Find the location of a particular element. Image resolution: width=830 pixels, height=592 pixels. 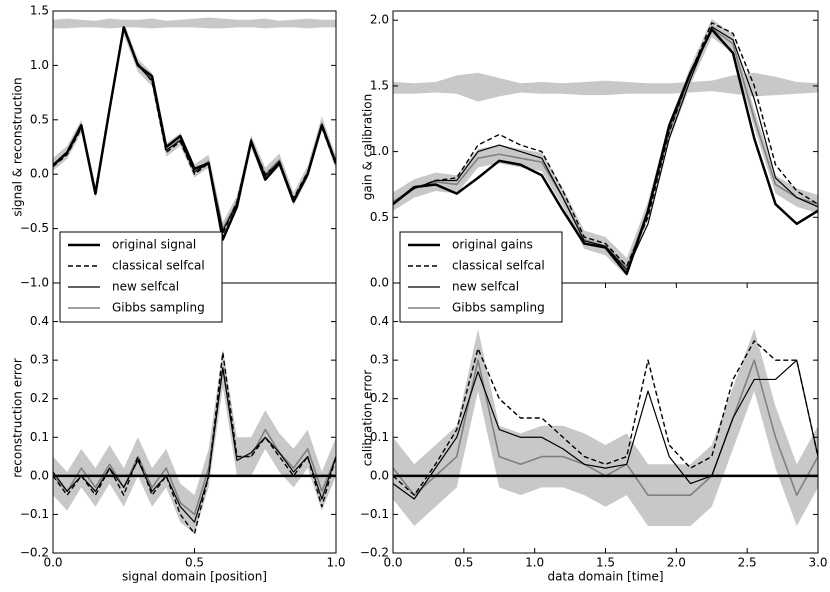

legend-label: original gains is located at coordinates (492, 245).